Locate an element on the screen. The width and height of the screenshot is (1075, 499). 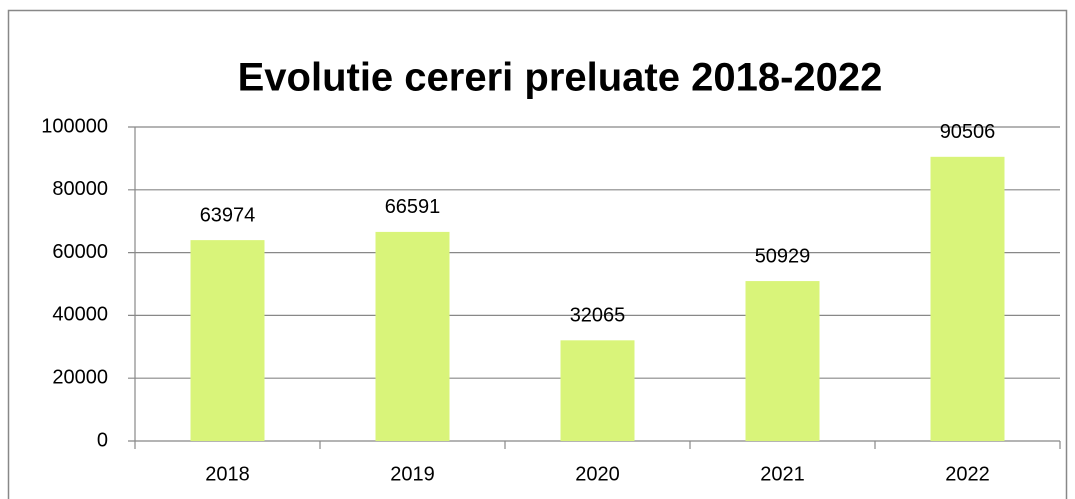
data-label: 32065 is located at coordinates (598, 316).